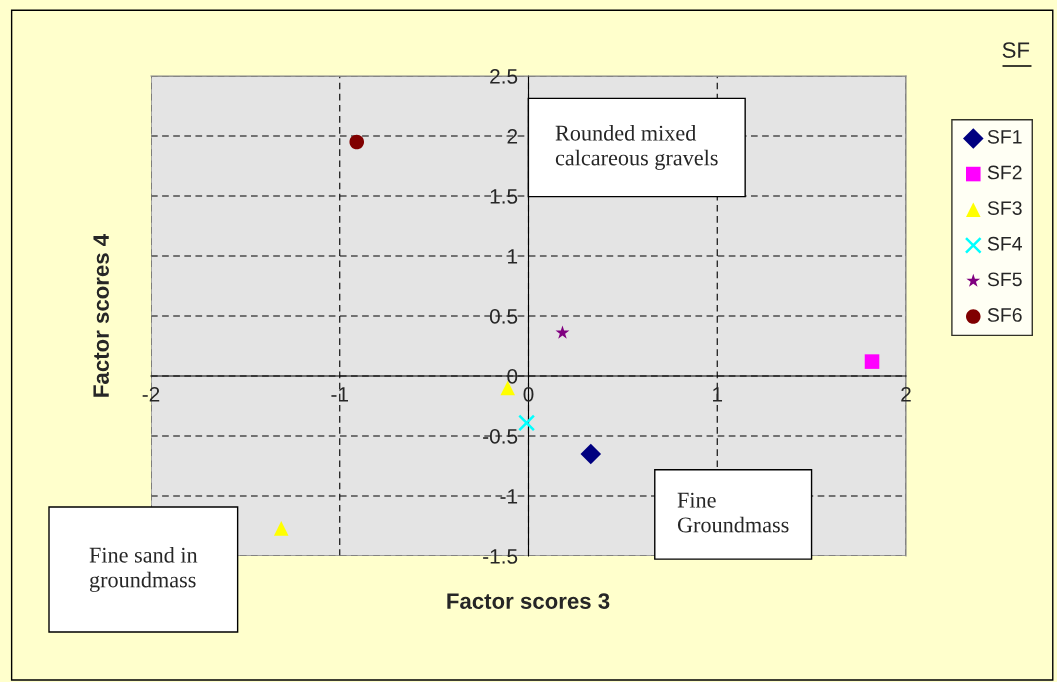  What do you see at coordinates (503, 316) in the screenshot?
I see `y-tick-label: 0.5` at bounding box center [503, 316].